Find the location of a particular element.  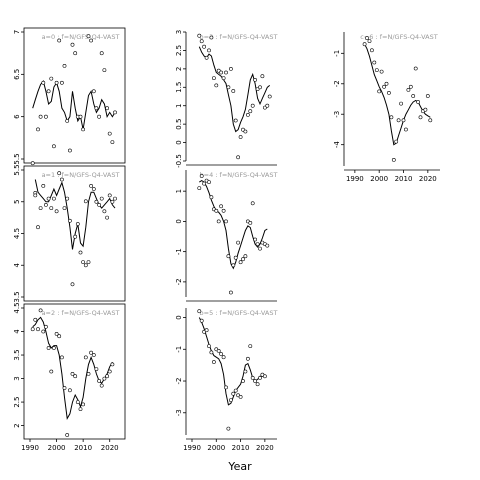

panel-frame is located at coordinates (74, 233).